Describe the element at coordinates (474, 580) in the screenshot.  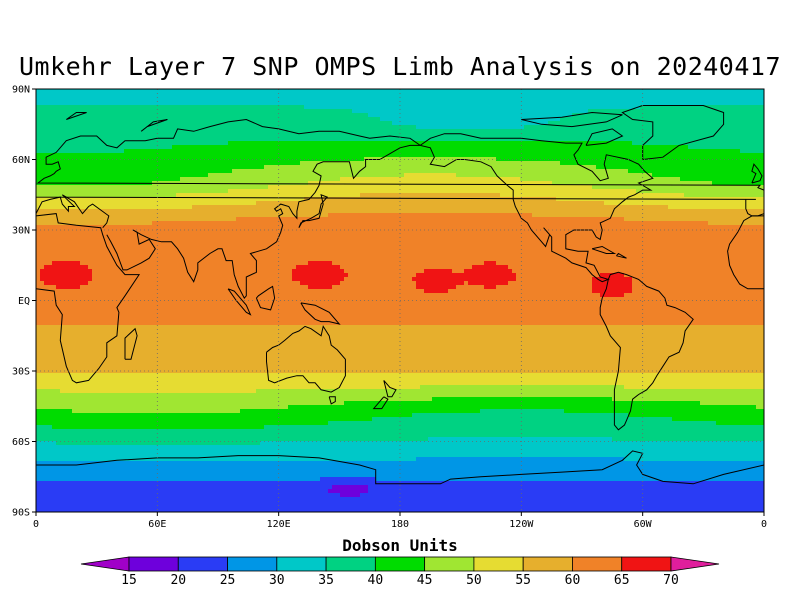
I see `colorbar-label: 50` at that location.